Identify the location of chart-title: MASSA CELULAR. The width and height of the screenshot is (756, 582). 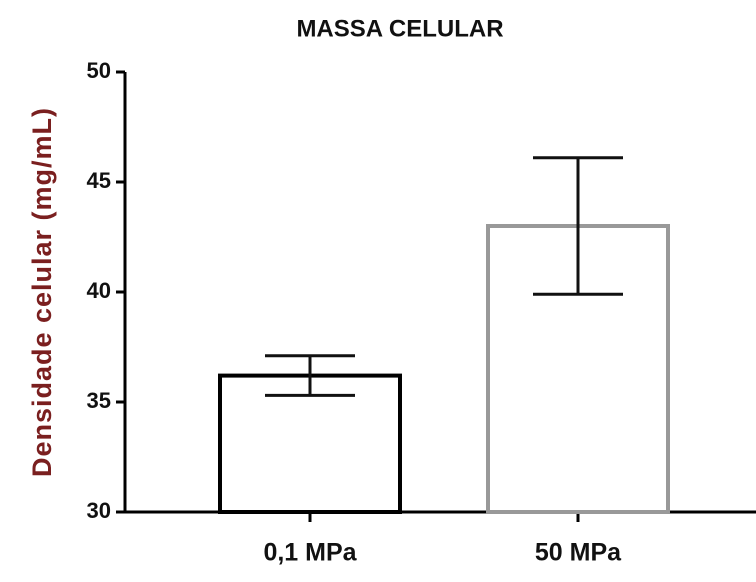
(399, 28).